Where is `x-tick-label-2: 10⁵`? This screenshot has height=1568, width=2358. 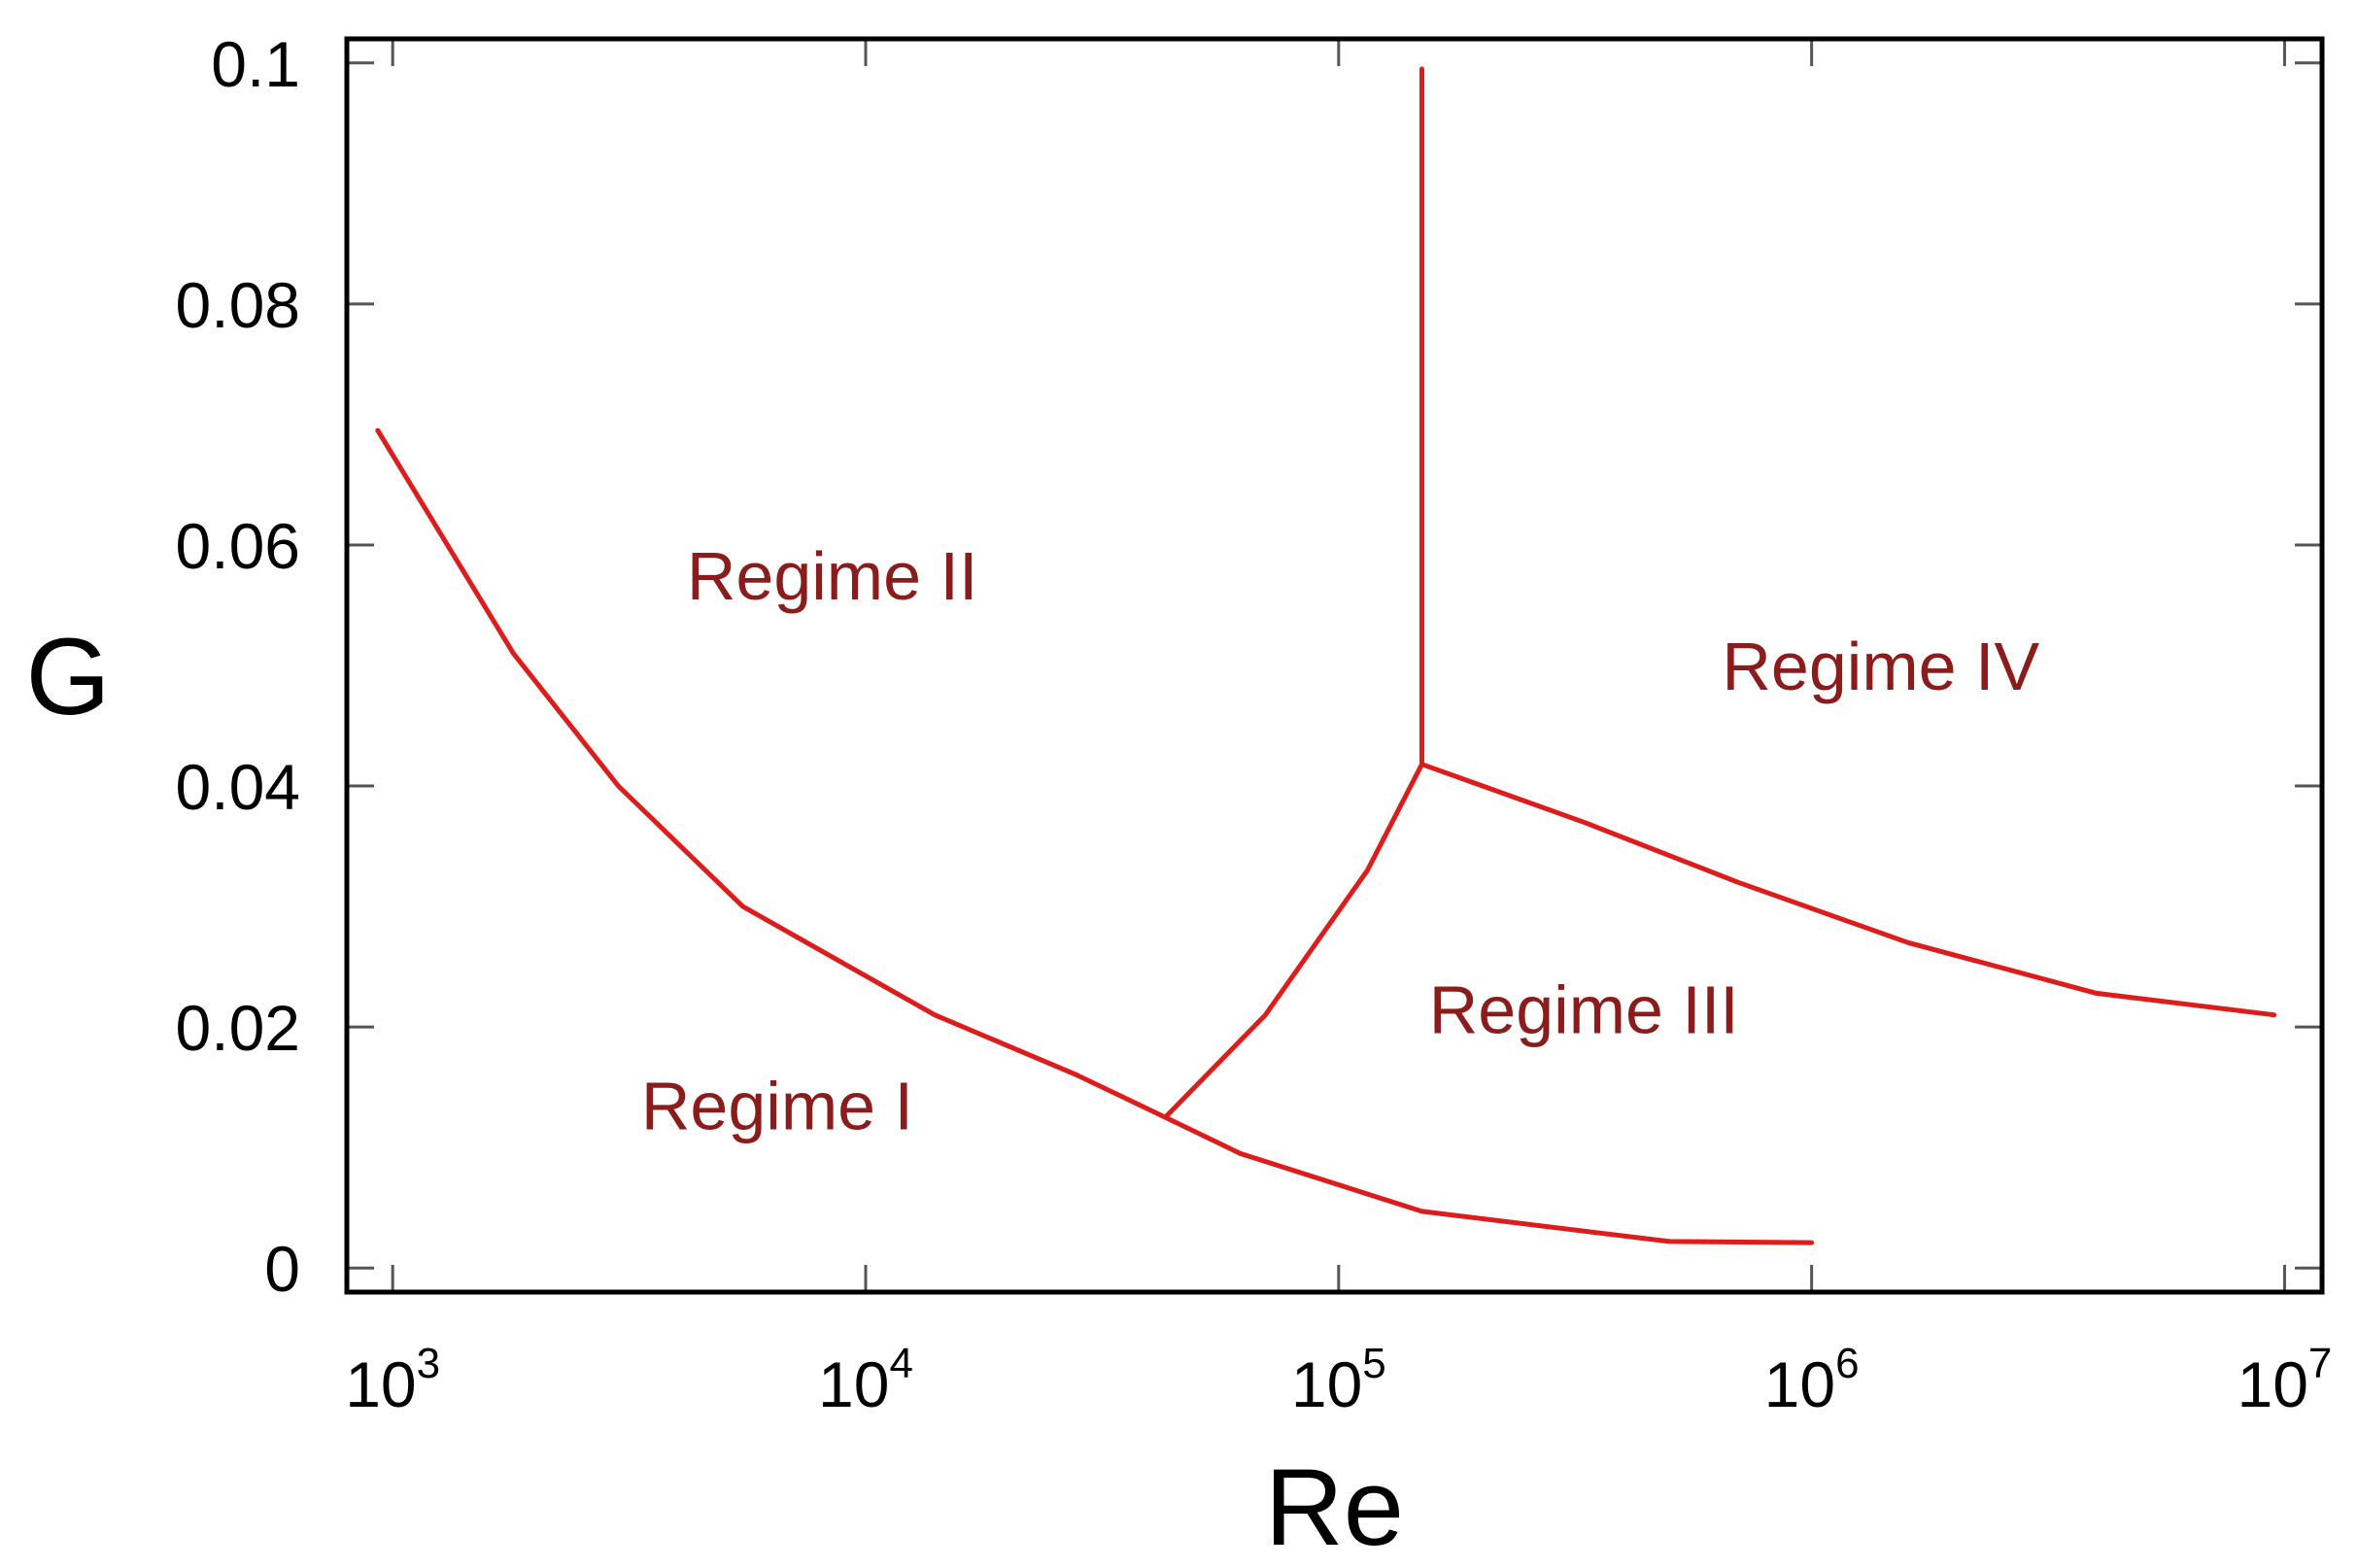
x-tick-label-2: 10⁵ is located at coordinates (1338, 1380).